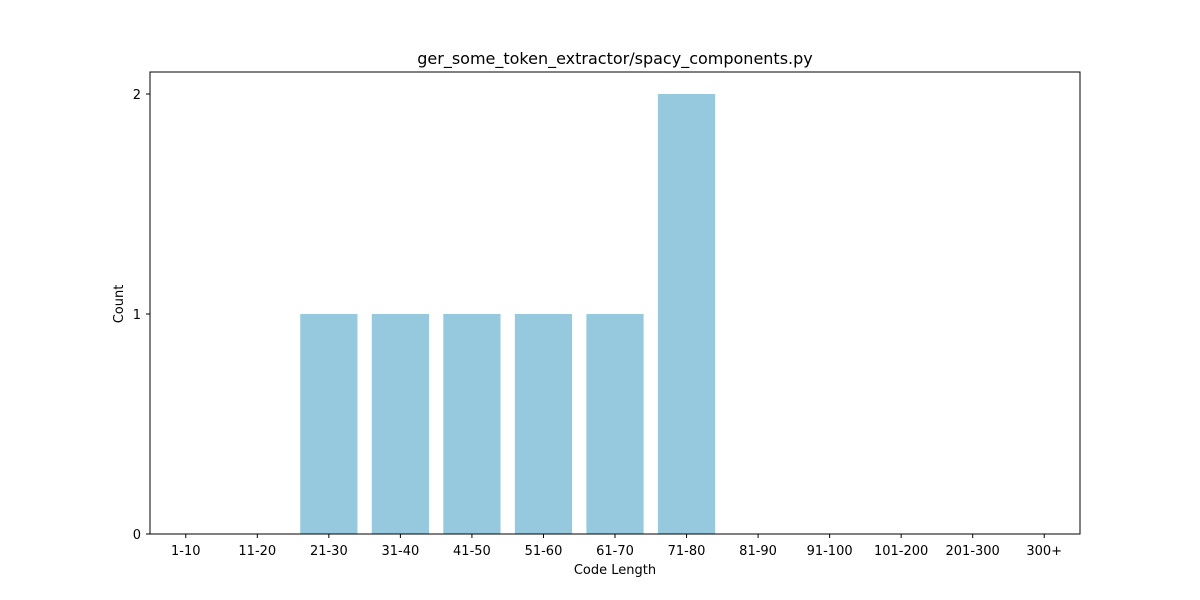 The height and width of the screenshot is (600, 1200). Describe the element at coordinates (687, 551) in the screenshot. I see `x-tick-label: 71-80` at that location.